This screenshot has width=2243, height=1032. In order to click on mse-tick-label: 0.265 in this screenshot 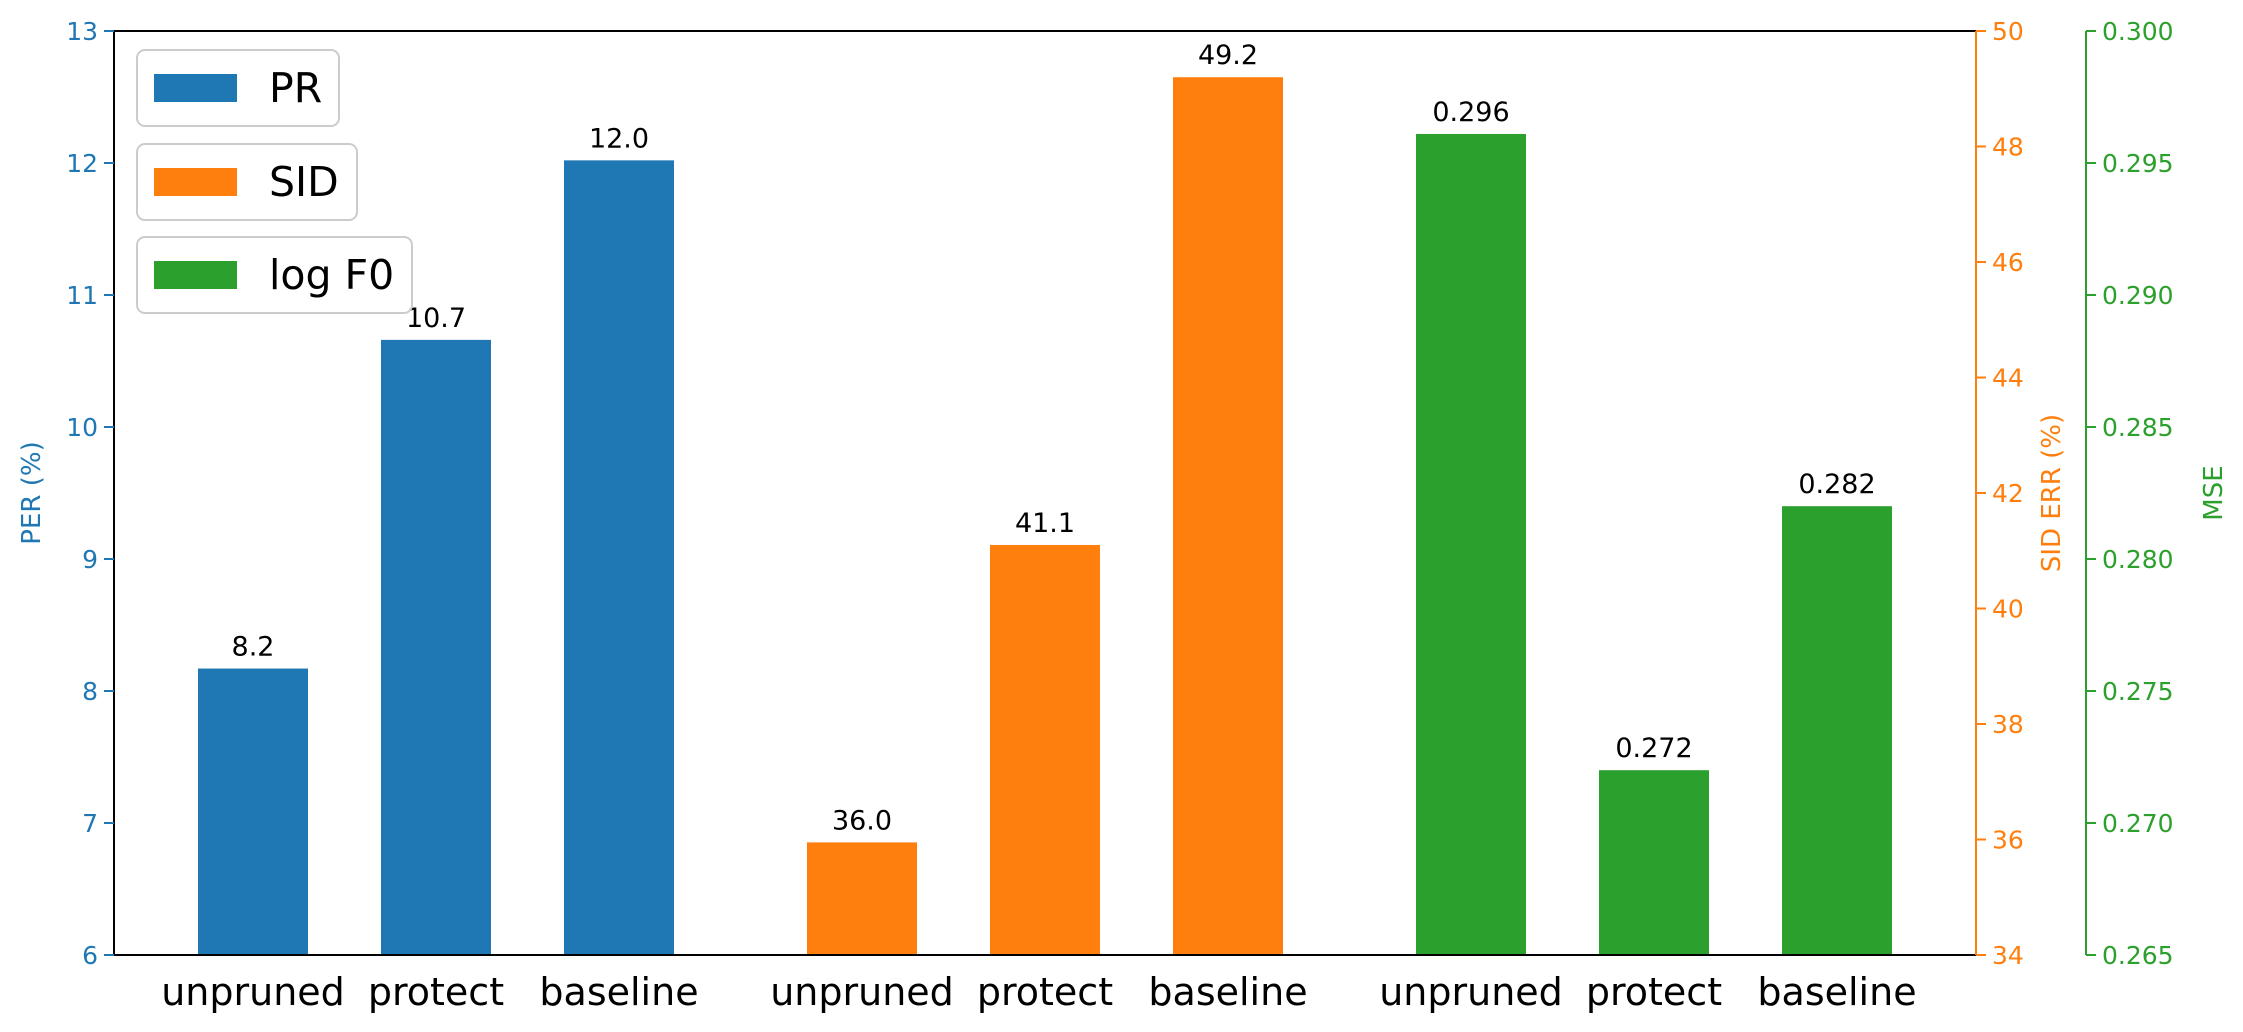, I will do `click(2138, 955)`.